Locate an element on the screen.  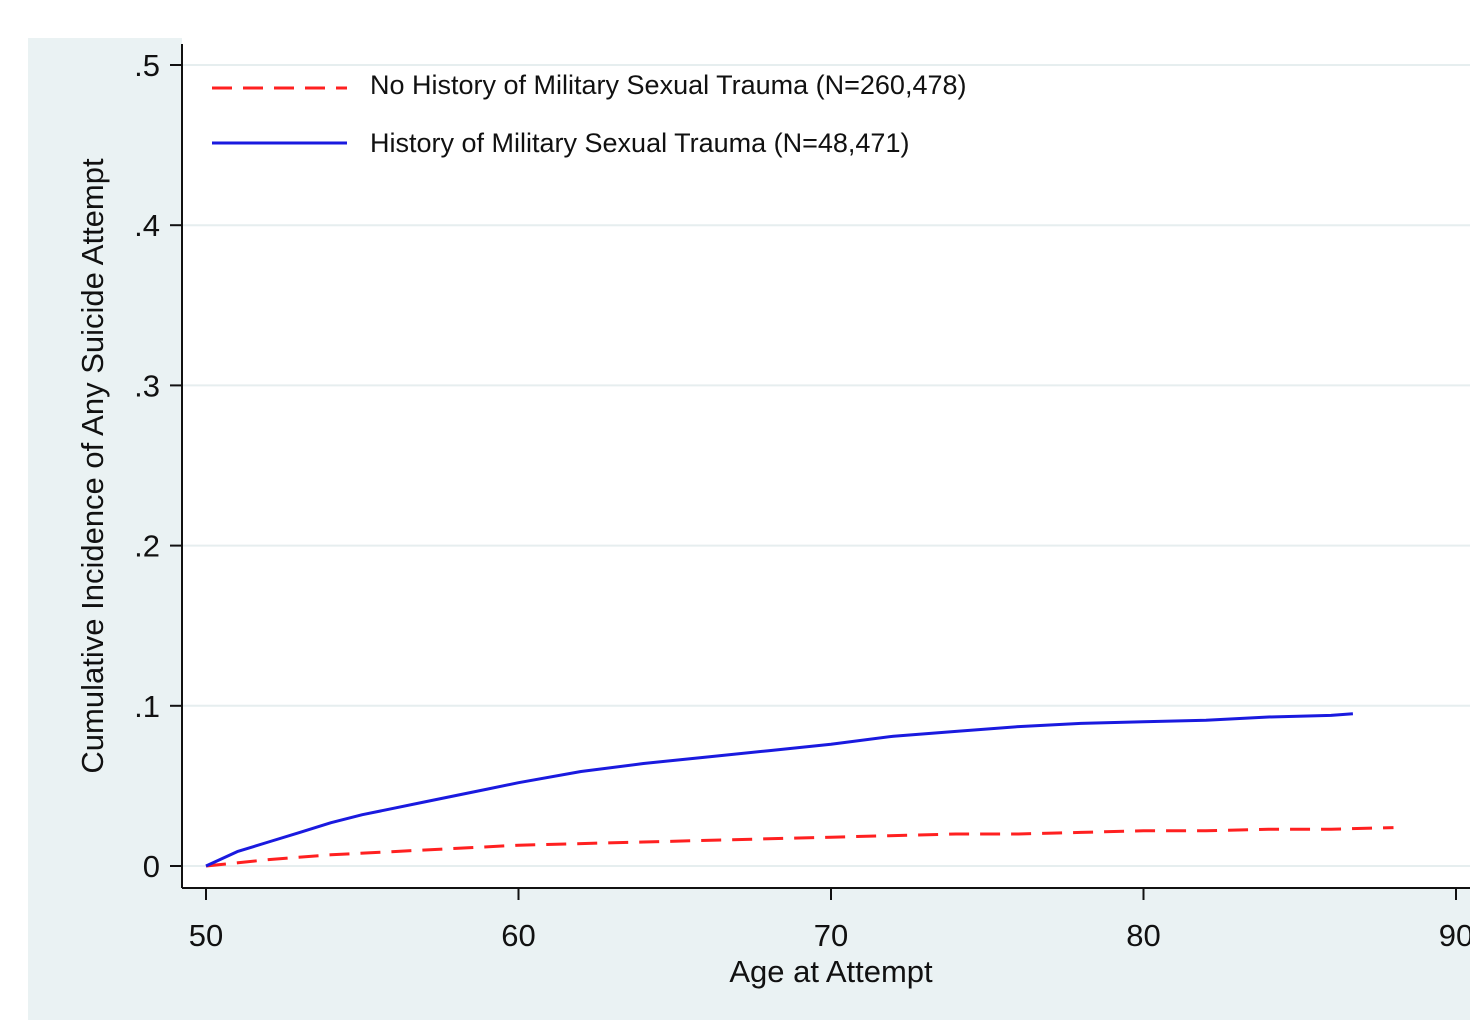
y-tick-label-0: 0 is located at coordinates (151, 866).